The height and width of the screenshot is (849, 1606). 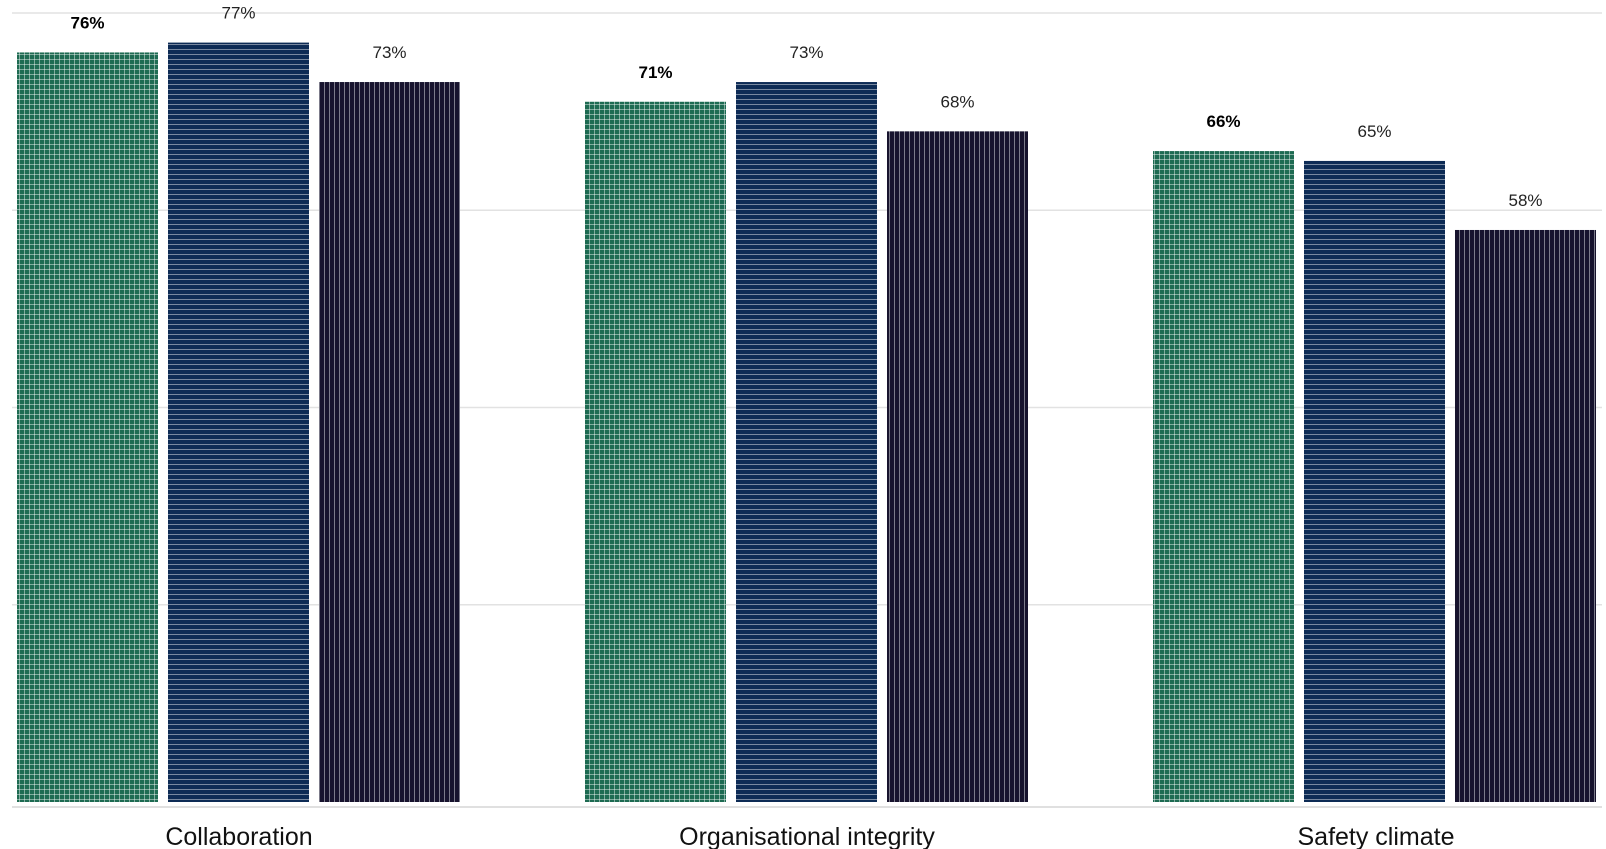 What do you see at coordinates (807, 836) in the screenshot?
I see `category-label-organisational-integrity: Organisational integrity` at bounding box center [807, 836].